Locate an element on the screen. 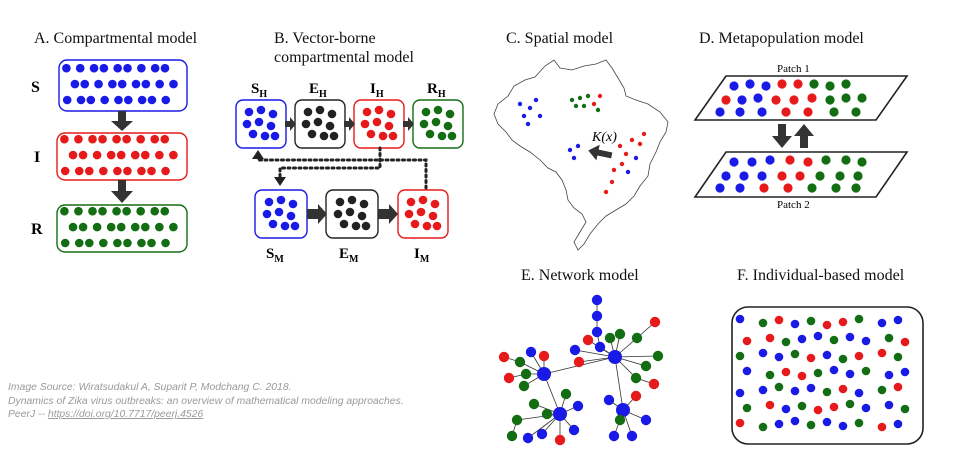 The width and height of the screenshot is (959, 469). vector-individuals is located at coordinates (352, 213).